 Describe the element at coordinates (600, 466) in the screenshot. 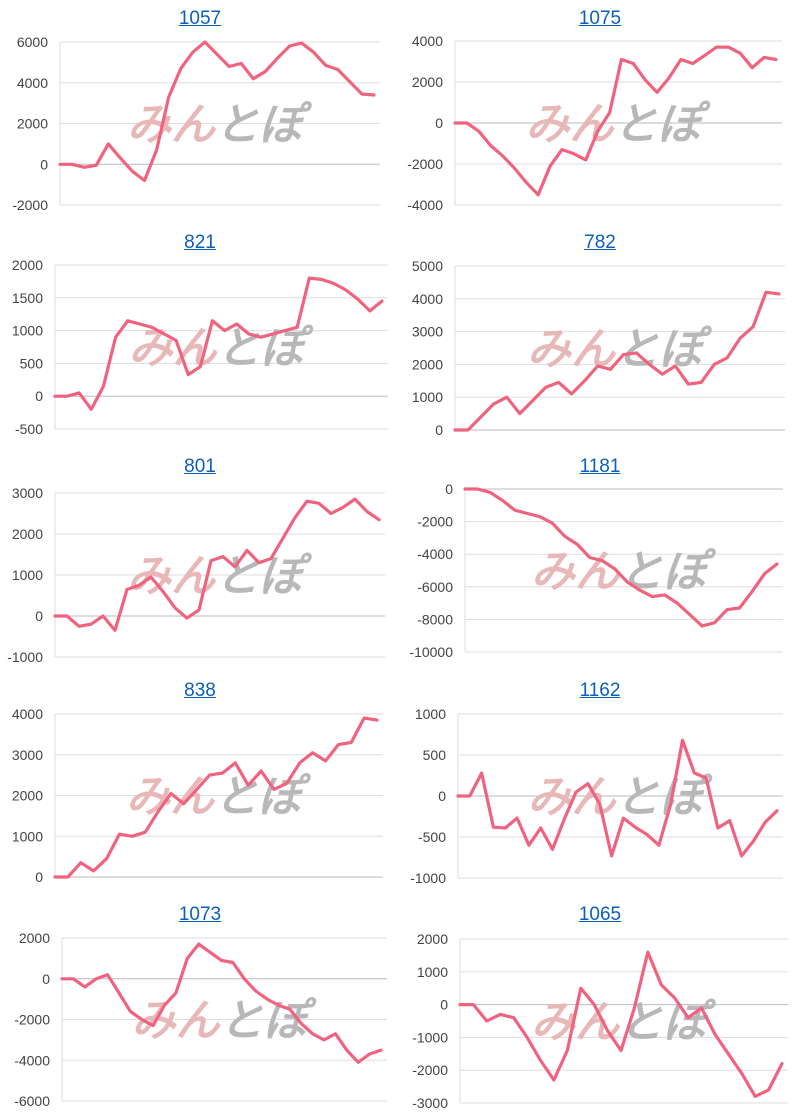

I see `chart-title-link: 1181` at that location.